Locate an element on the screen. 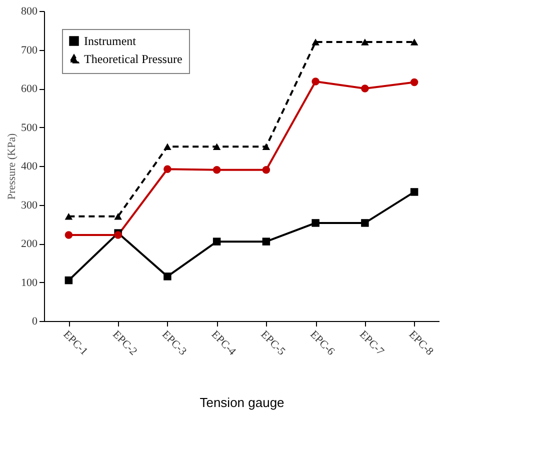 The width and height of the screenshot is (540, 476). y-axis-title: Pressure (KPa) is located at coordinates (12, 166).